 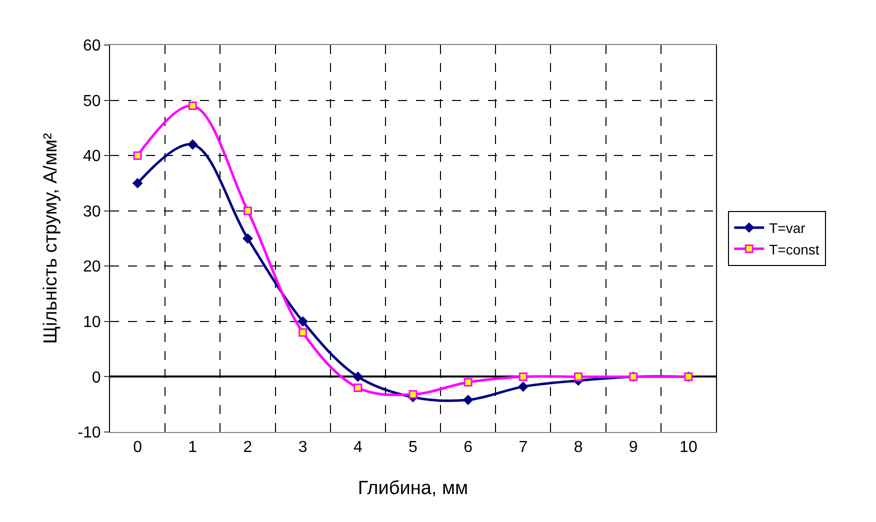 What do you see at coordinates (578, 447) in the screenshot?
I see `x-tick-label: 8` at bounding box center [578, 447].